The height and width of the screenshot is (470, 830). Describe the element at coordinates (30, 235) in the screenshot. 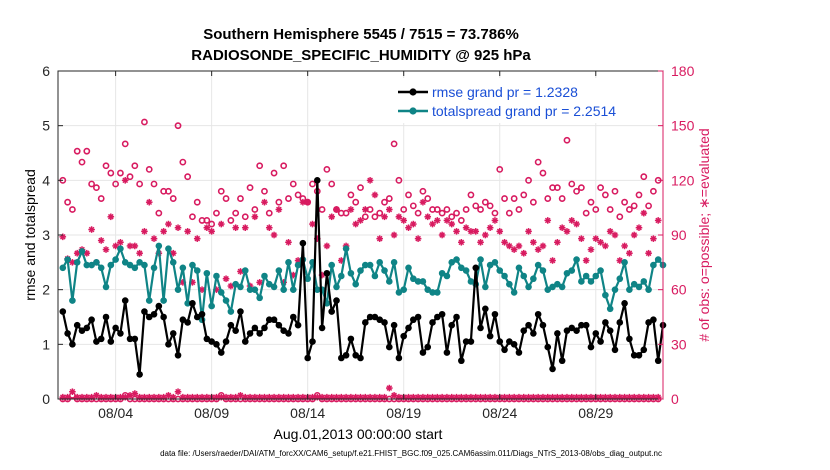

I see `y-axis-left-label: rmse and totalspread` at that location.